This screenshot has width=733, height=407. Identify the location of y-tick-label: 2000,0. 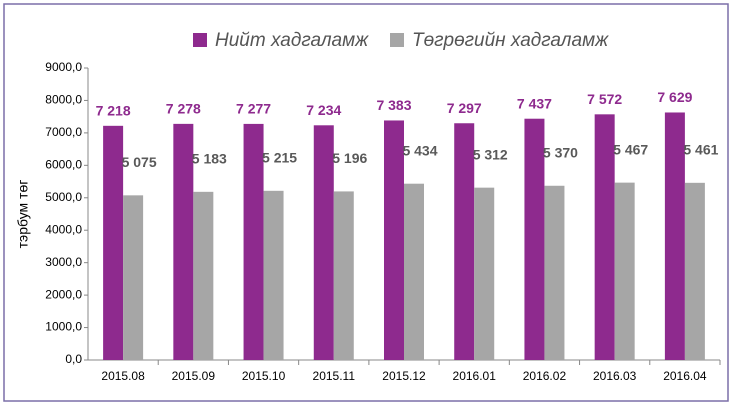
(63, 294).